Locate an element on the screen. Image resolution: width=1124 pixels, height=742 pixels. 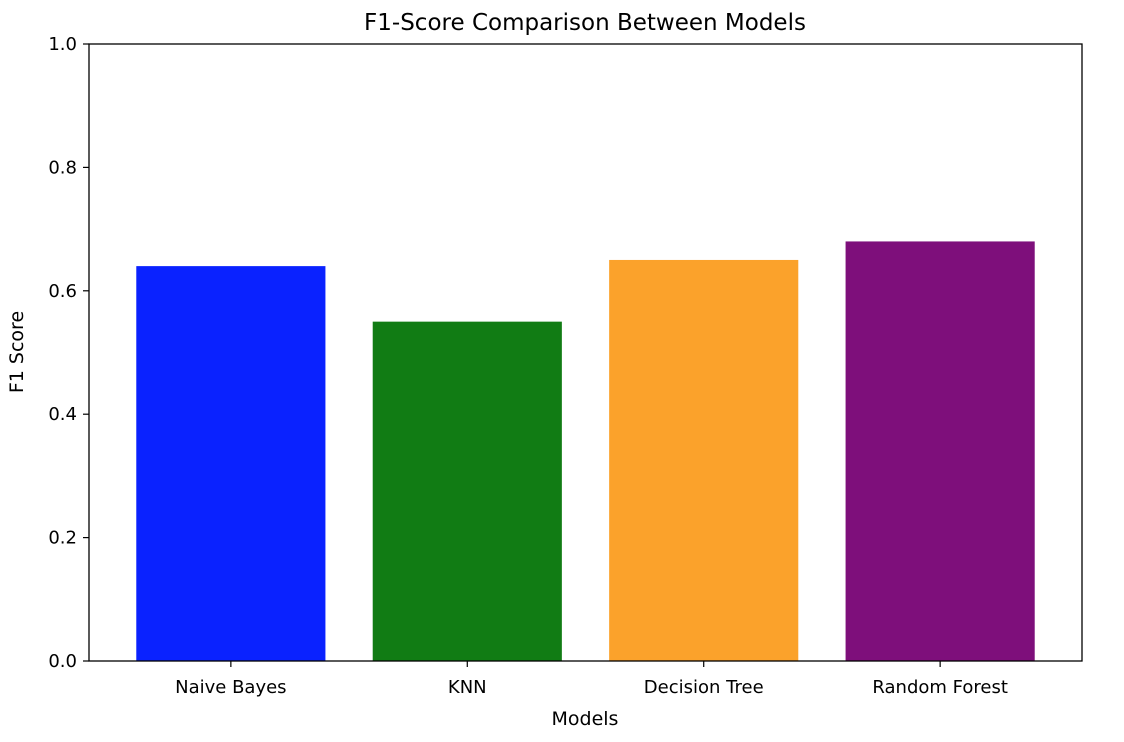
y-axis-label: F1 Score is located at coordinates (17, 352).